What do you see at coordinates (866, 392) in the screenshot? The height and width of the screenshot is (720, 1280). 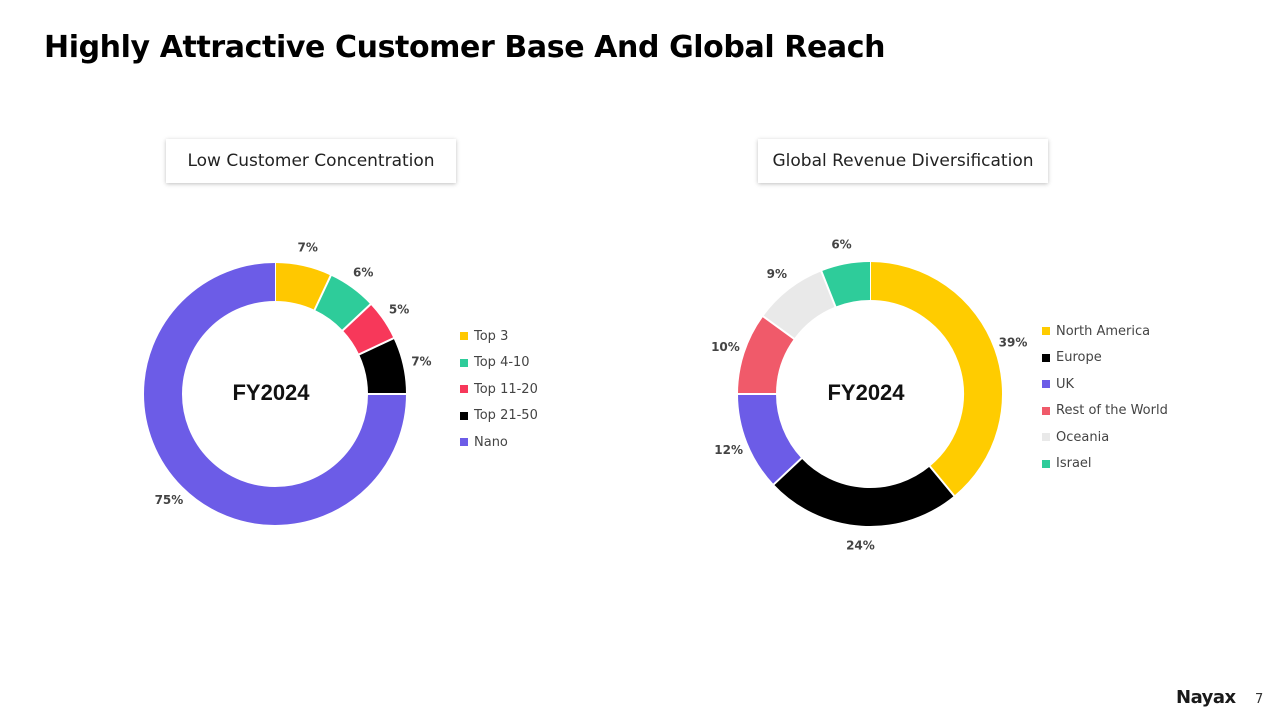 I see `center-label-revenue: FY2024` at bounding box center [866, 392].